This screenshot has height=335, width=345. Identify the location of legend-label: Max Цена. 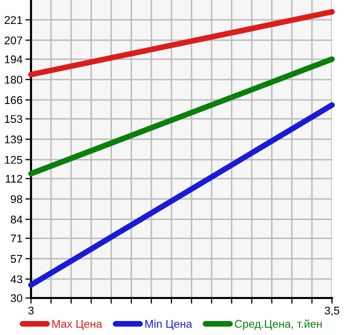
(77, 325).